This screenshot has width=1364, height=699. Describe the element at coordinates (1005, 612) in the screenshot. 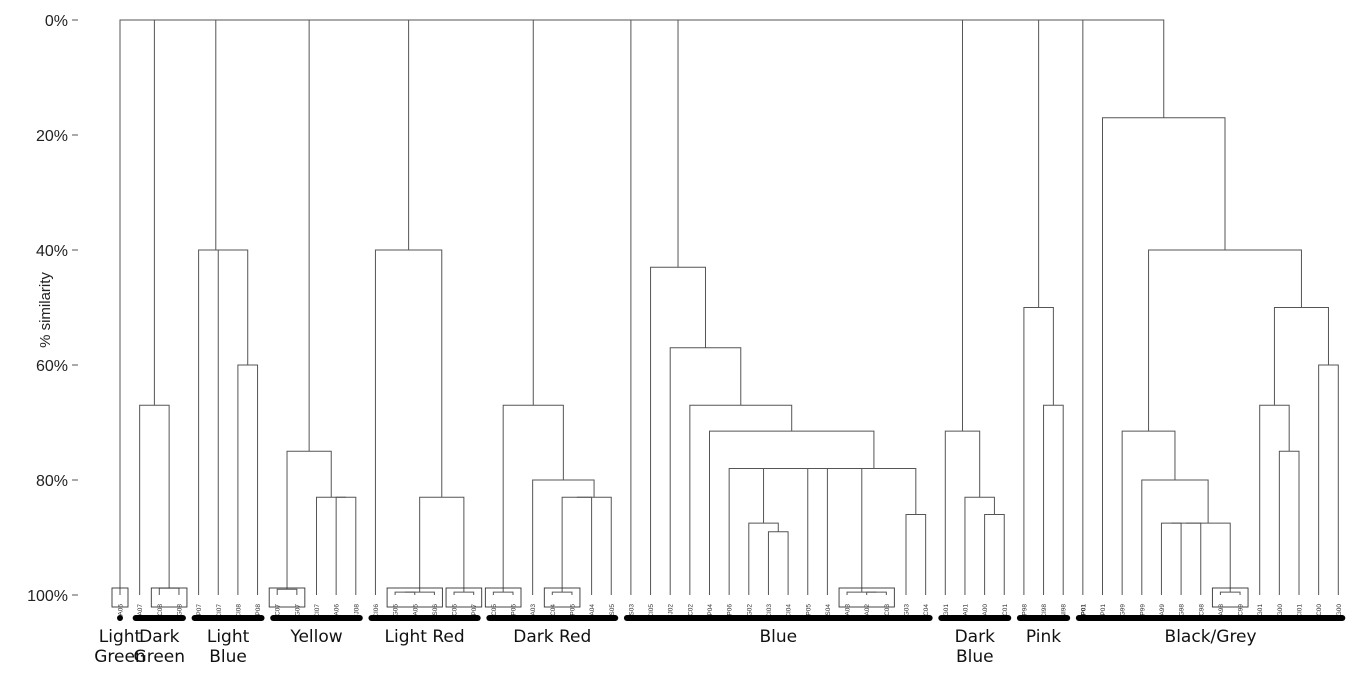

I see `leaf-label: NC01` at that location.